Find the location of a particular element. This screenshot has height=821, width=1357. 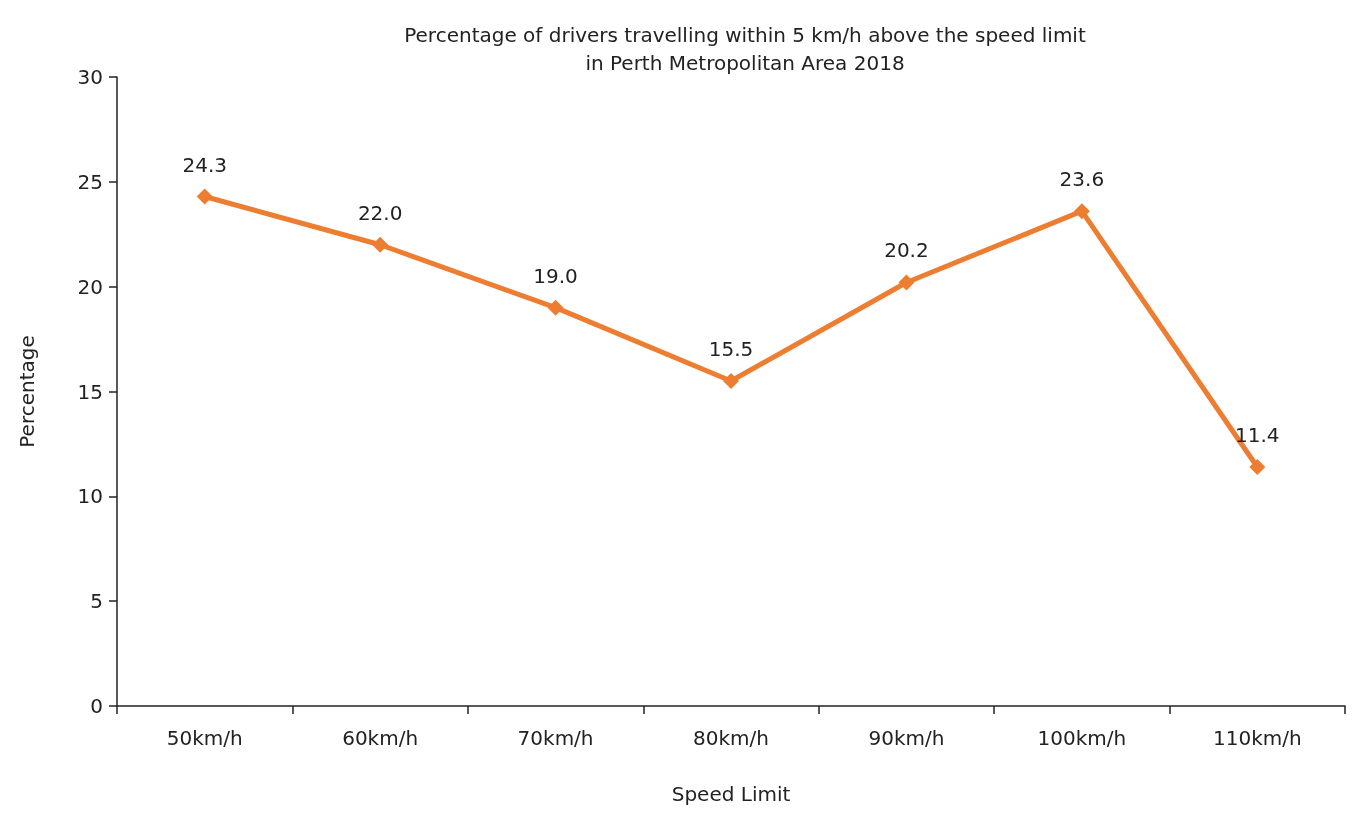

x-tick-label: 70km/h is located at coordinates (555, 738).